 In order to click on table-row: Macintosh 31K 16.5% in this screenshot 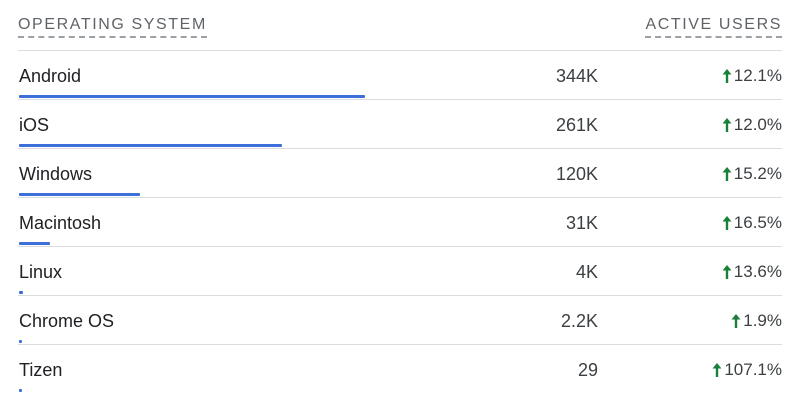, I will do `click(400, 222)`.